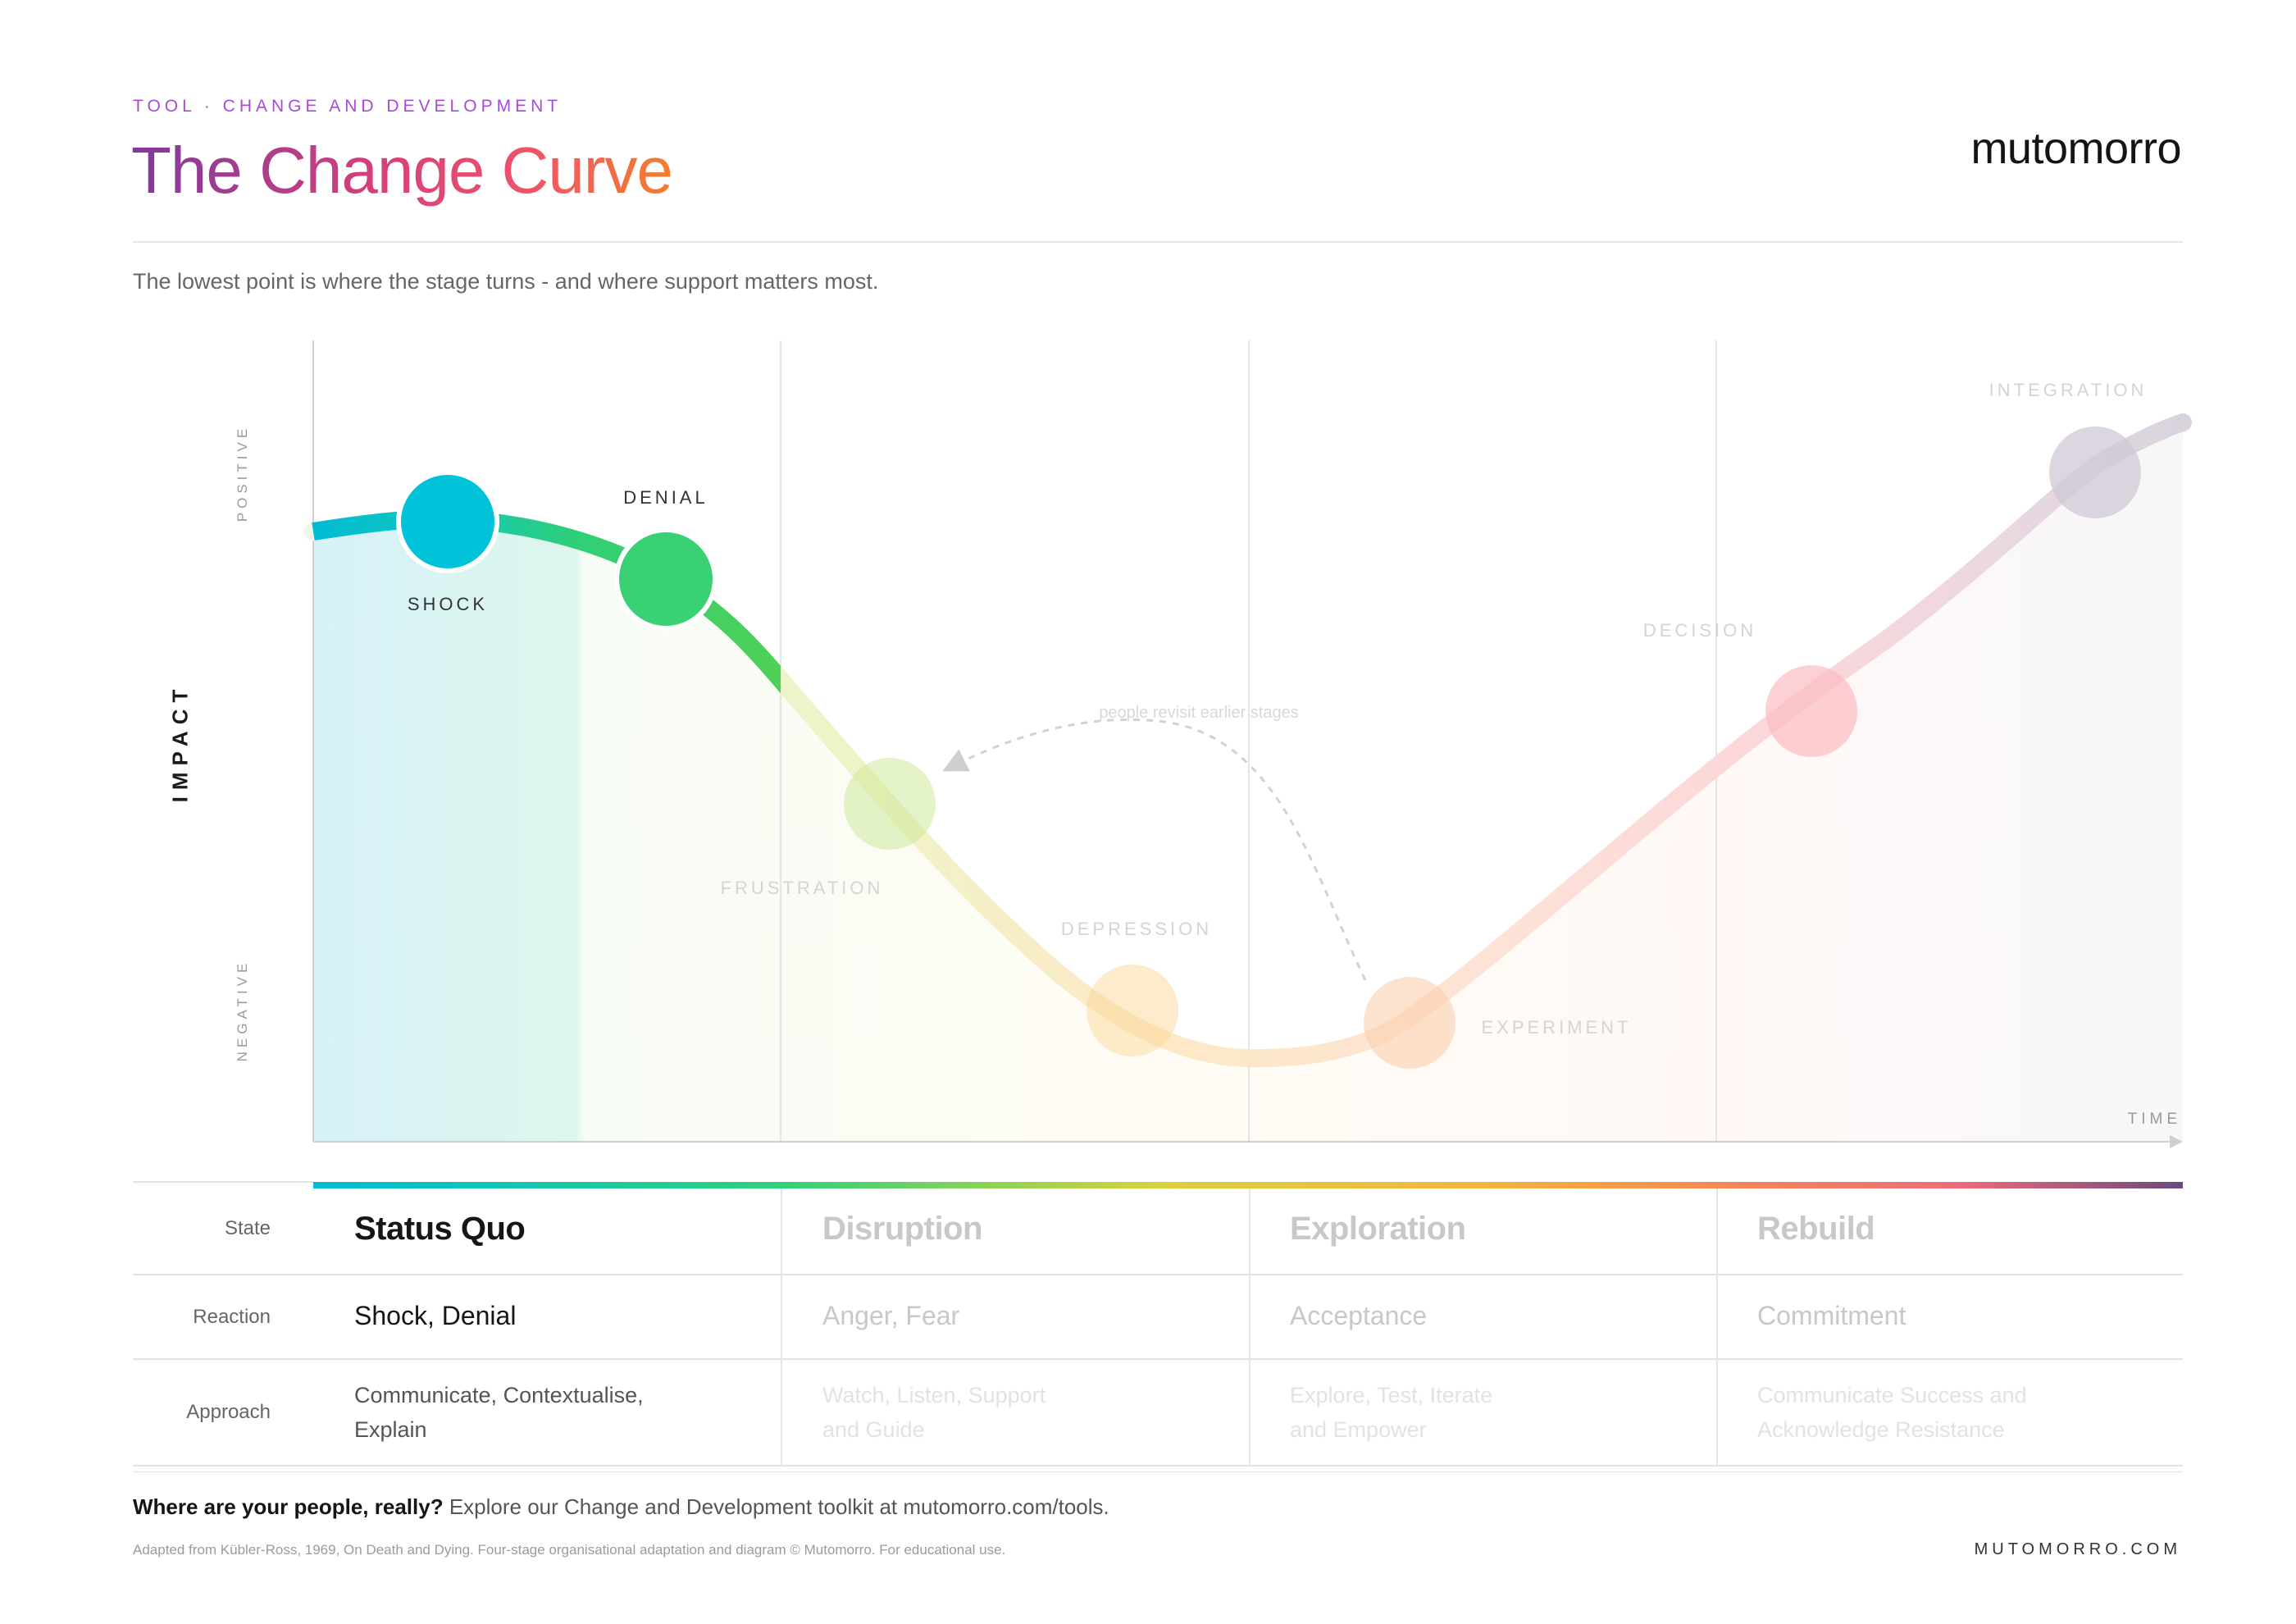 The image size is (2296, 1624). I want to click on footer-url: MUTOMORRO.COM, so click(2077, 1549).